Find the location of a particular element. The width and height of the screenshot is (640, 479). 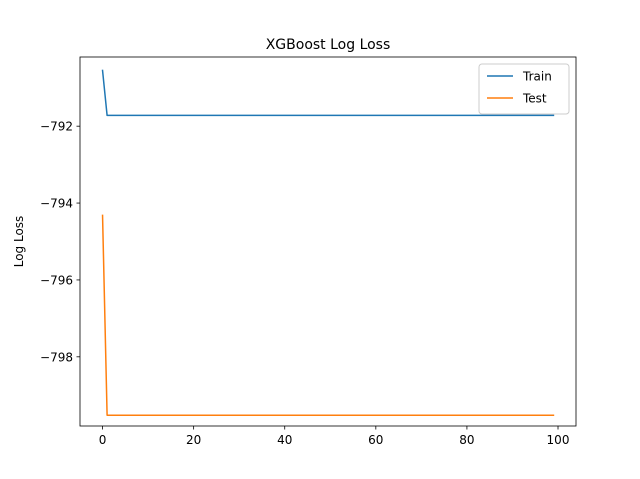

y-axis-label: Log Loss is located at coordinates (19, 242).